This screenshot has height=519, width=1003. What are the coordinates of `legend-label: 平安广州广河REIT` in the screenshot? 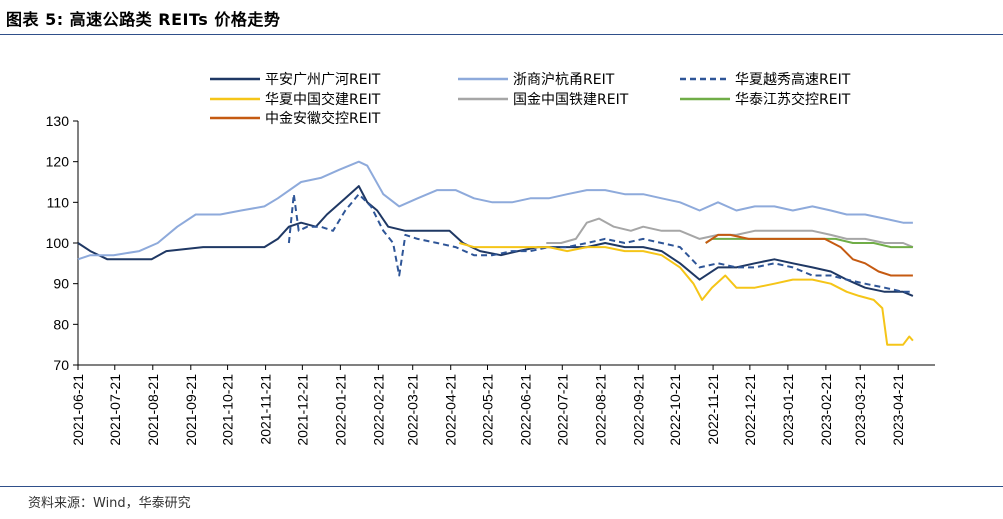 It's located at (323, 80).